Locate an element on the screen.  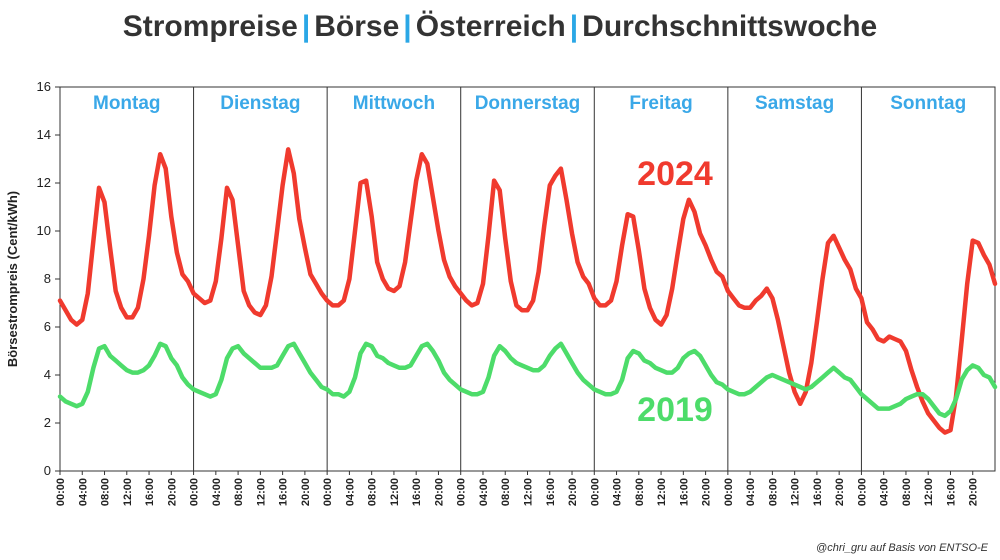
day-label-dienstag: Dienstag is located at coordinates (260, 103).